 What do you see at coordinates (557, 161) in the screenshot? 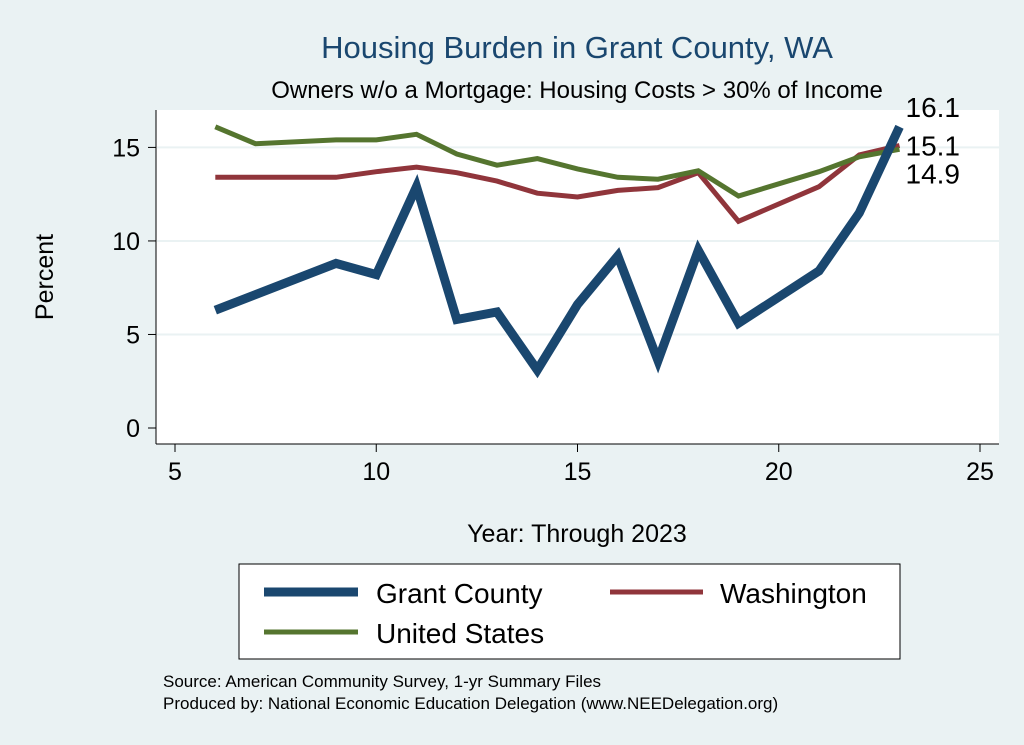
I see `series-line-united-states` at bounding box center [557, 161].